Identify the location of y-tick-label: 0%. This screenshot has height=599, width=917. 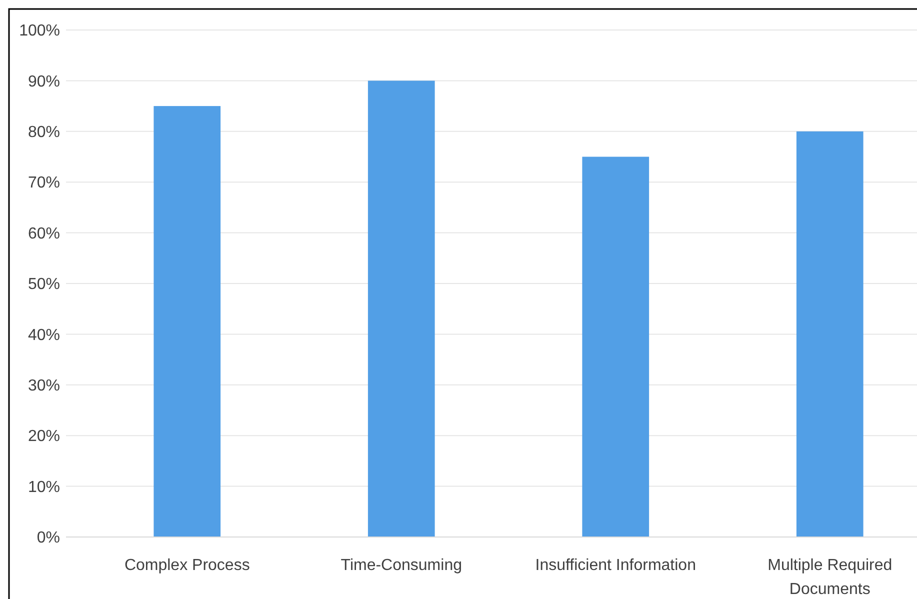
(48, 538).